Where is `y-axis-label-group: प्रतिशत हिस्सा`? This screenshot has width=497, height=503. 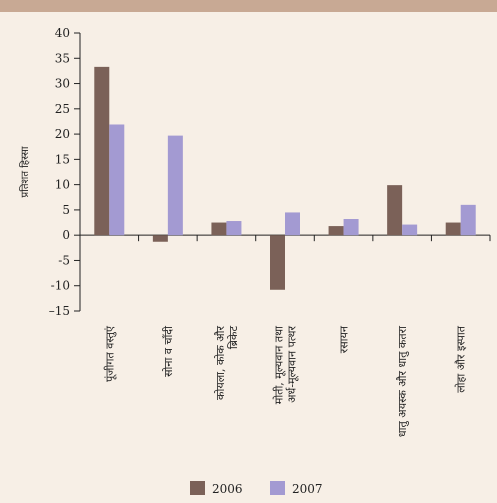 y-axis-label-group: प्रतिशत हिस्सा is located at coordinates (25, 171).